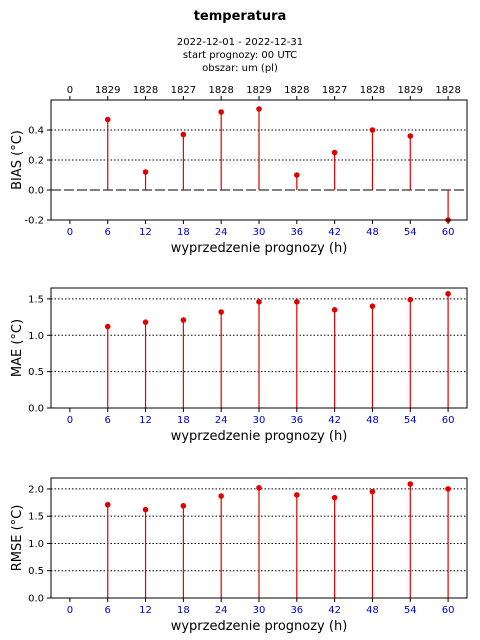 This screenshot has height=640, width=480. Describe the element at coordinates (240, 55) in the screenshot. I see `forecast-start-label: start prognozy: 00 UTC` at that location.